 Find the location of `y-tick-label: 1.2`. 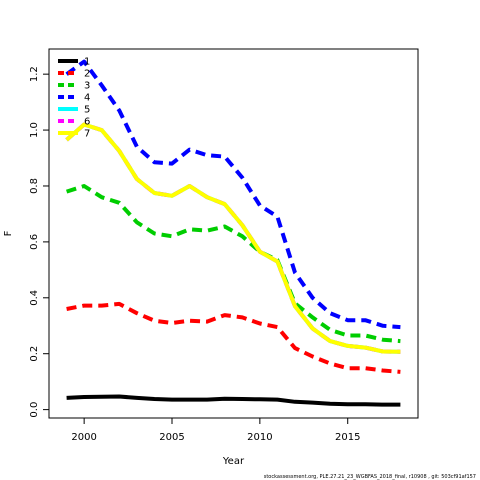

y-tick-label: 1.2 is located at coordinates (34, 74).